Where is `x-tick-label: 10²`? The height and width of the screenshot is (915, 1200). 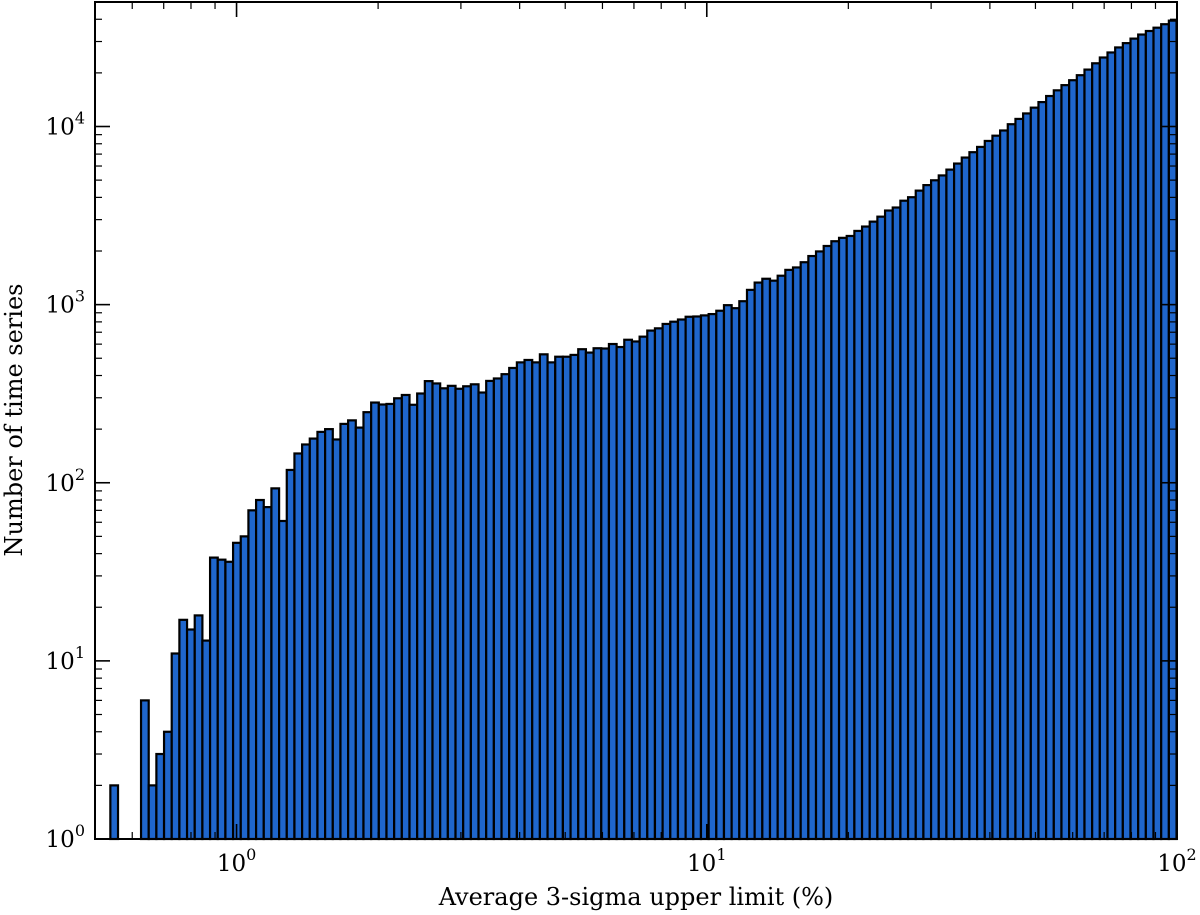
x-tick-label: 10² is located at coordinates (1176, 861).